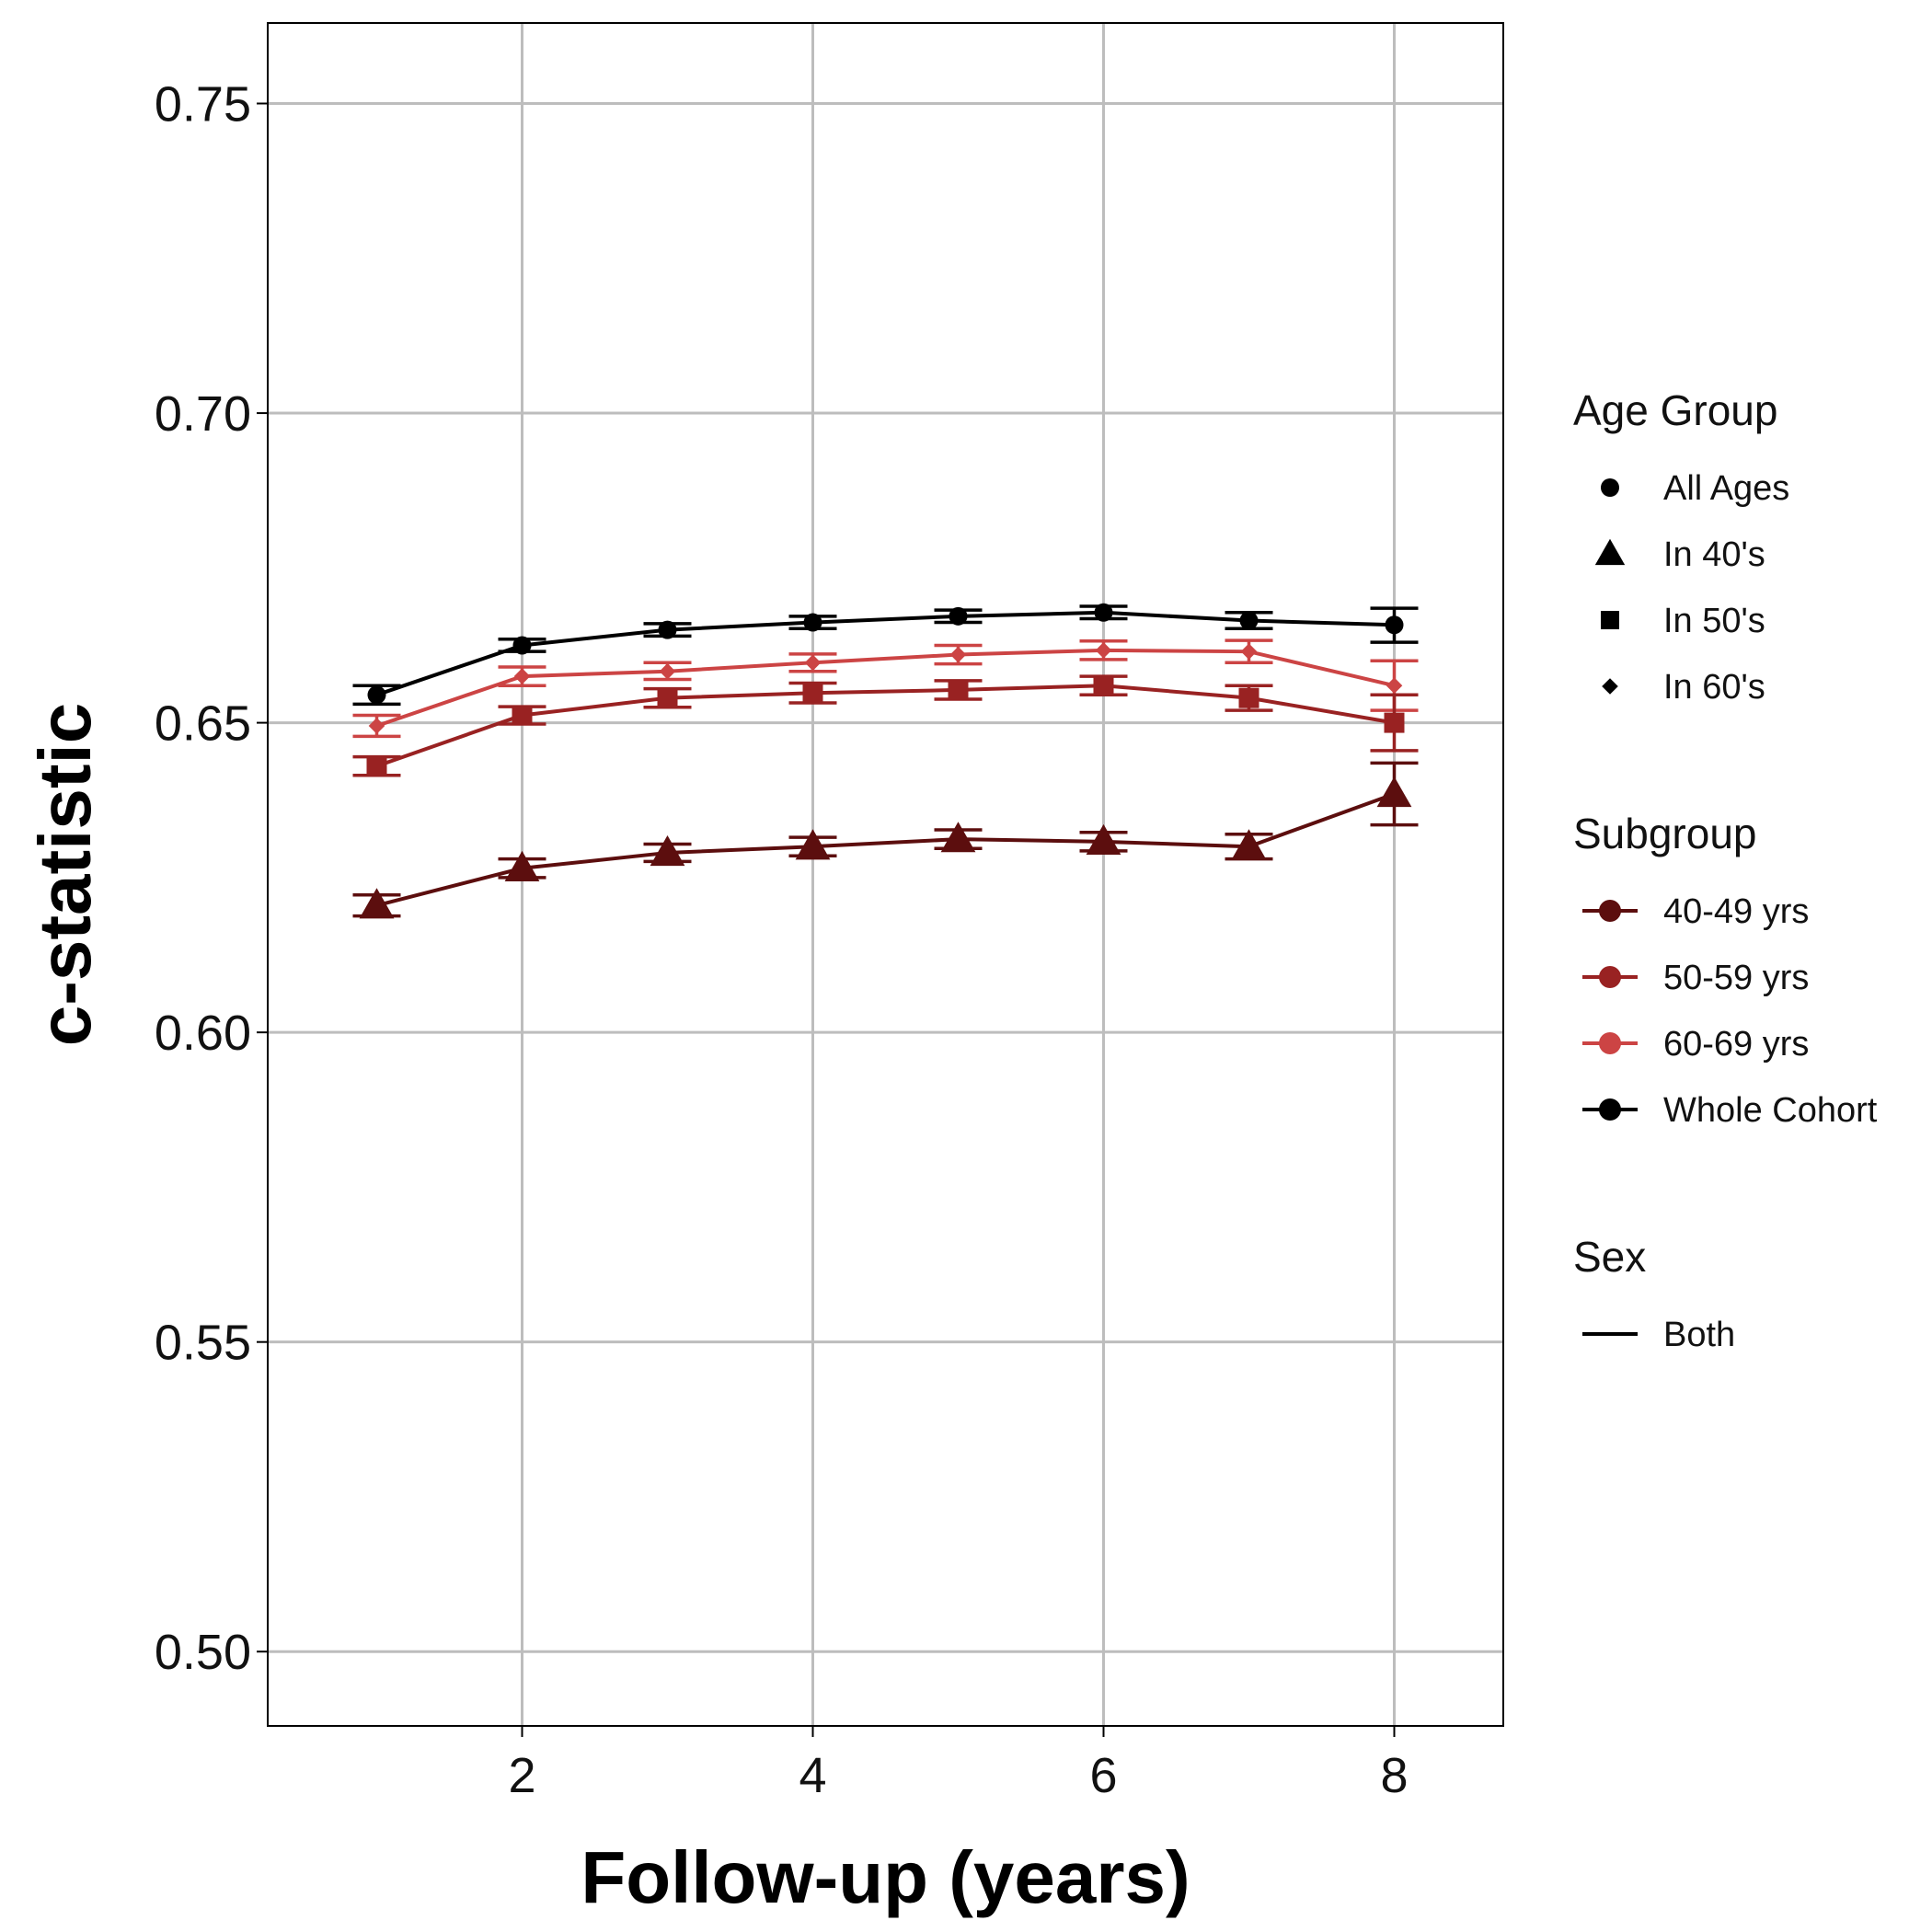  I want to click on y-tick-label: 0.65, so click(203, 724).